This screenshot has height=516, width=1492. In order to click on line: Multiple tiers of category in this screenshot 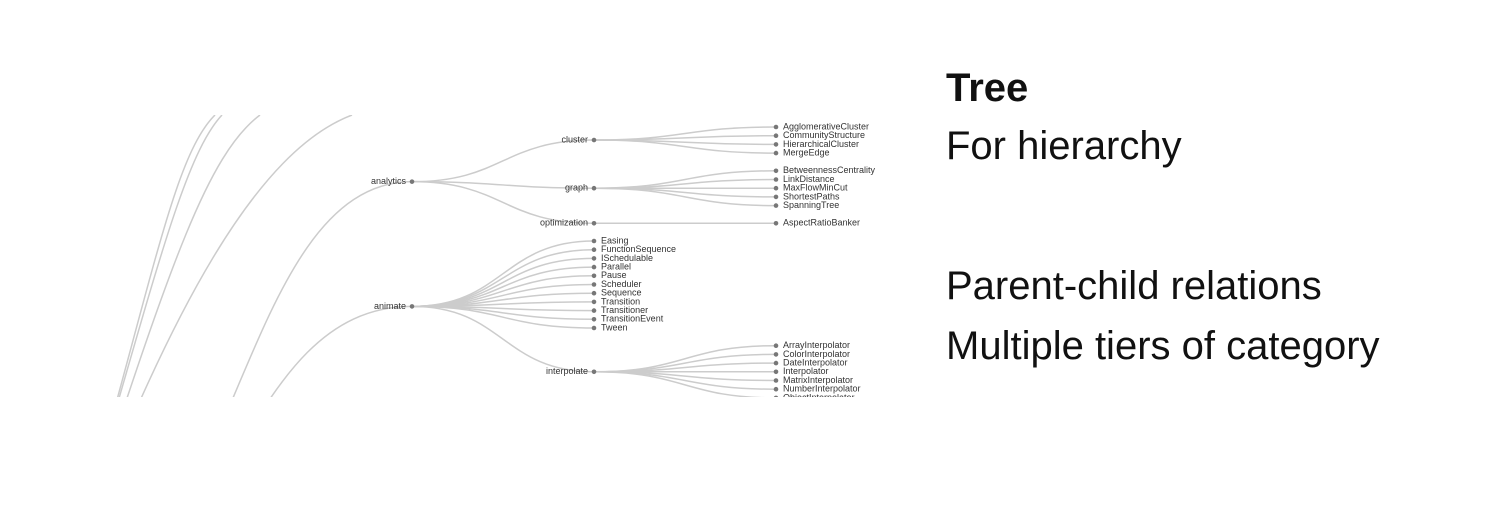, I will do `click(1163, 346)`.